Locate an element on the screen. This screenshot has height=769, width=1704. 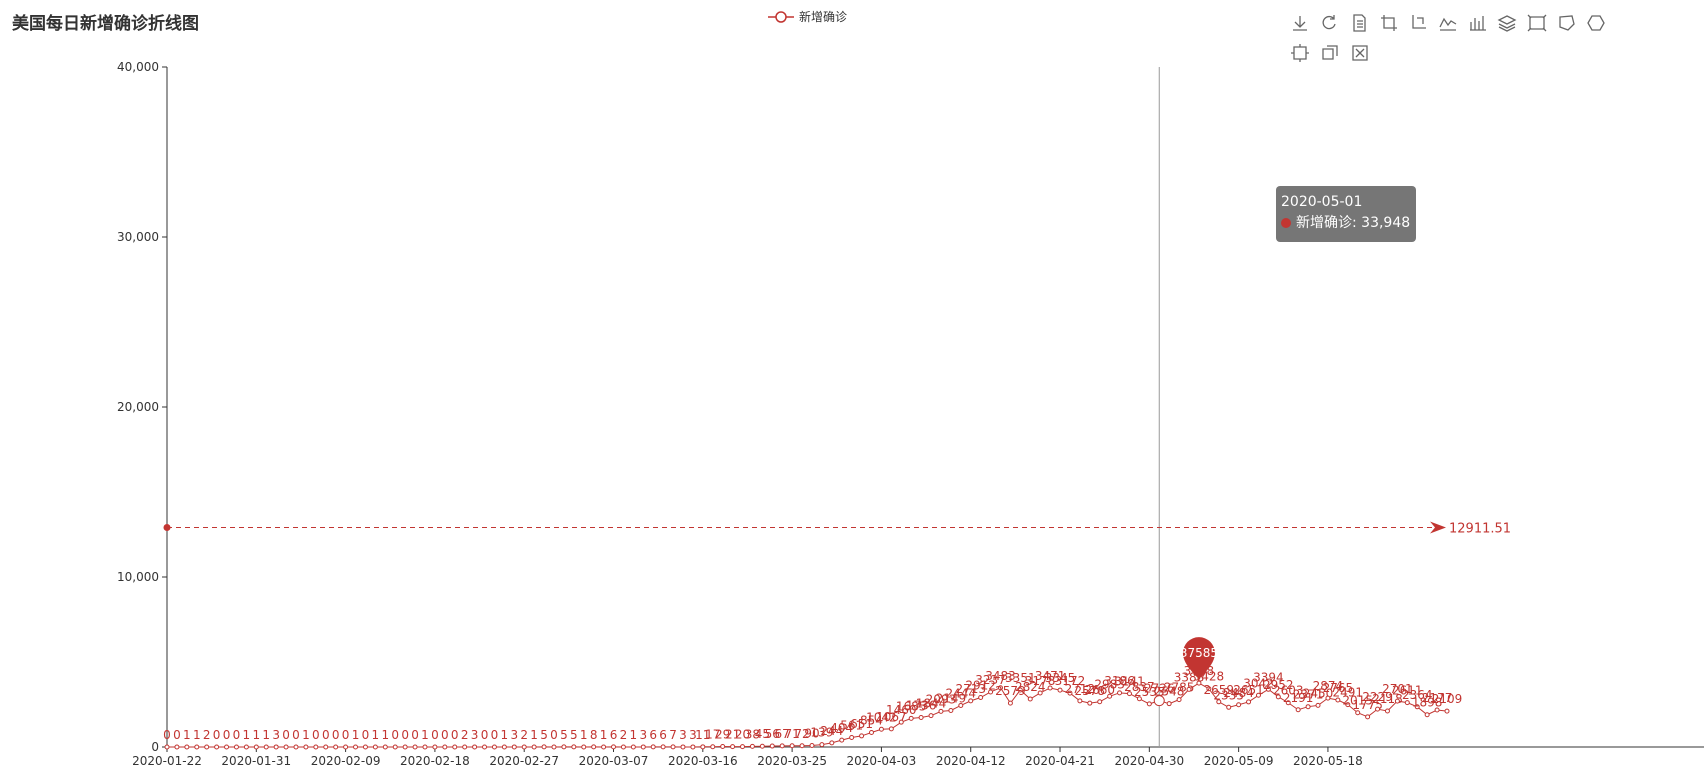
legend-item: 新增确诊 is located at coordinates (807, 16).